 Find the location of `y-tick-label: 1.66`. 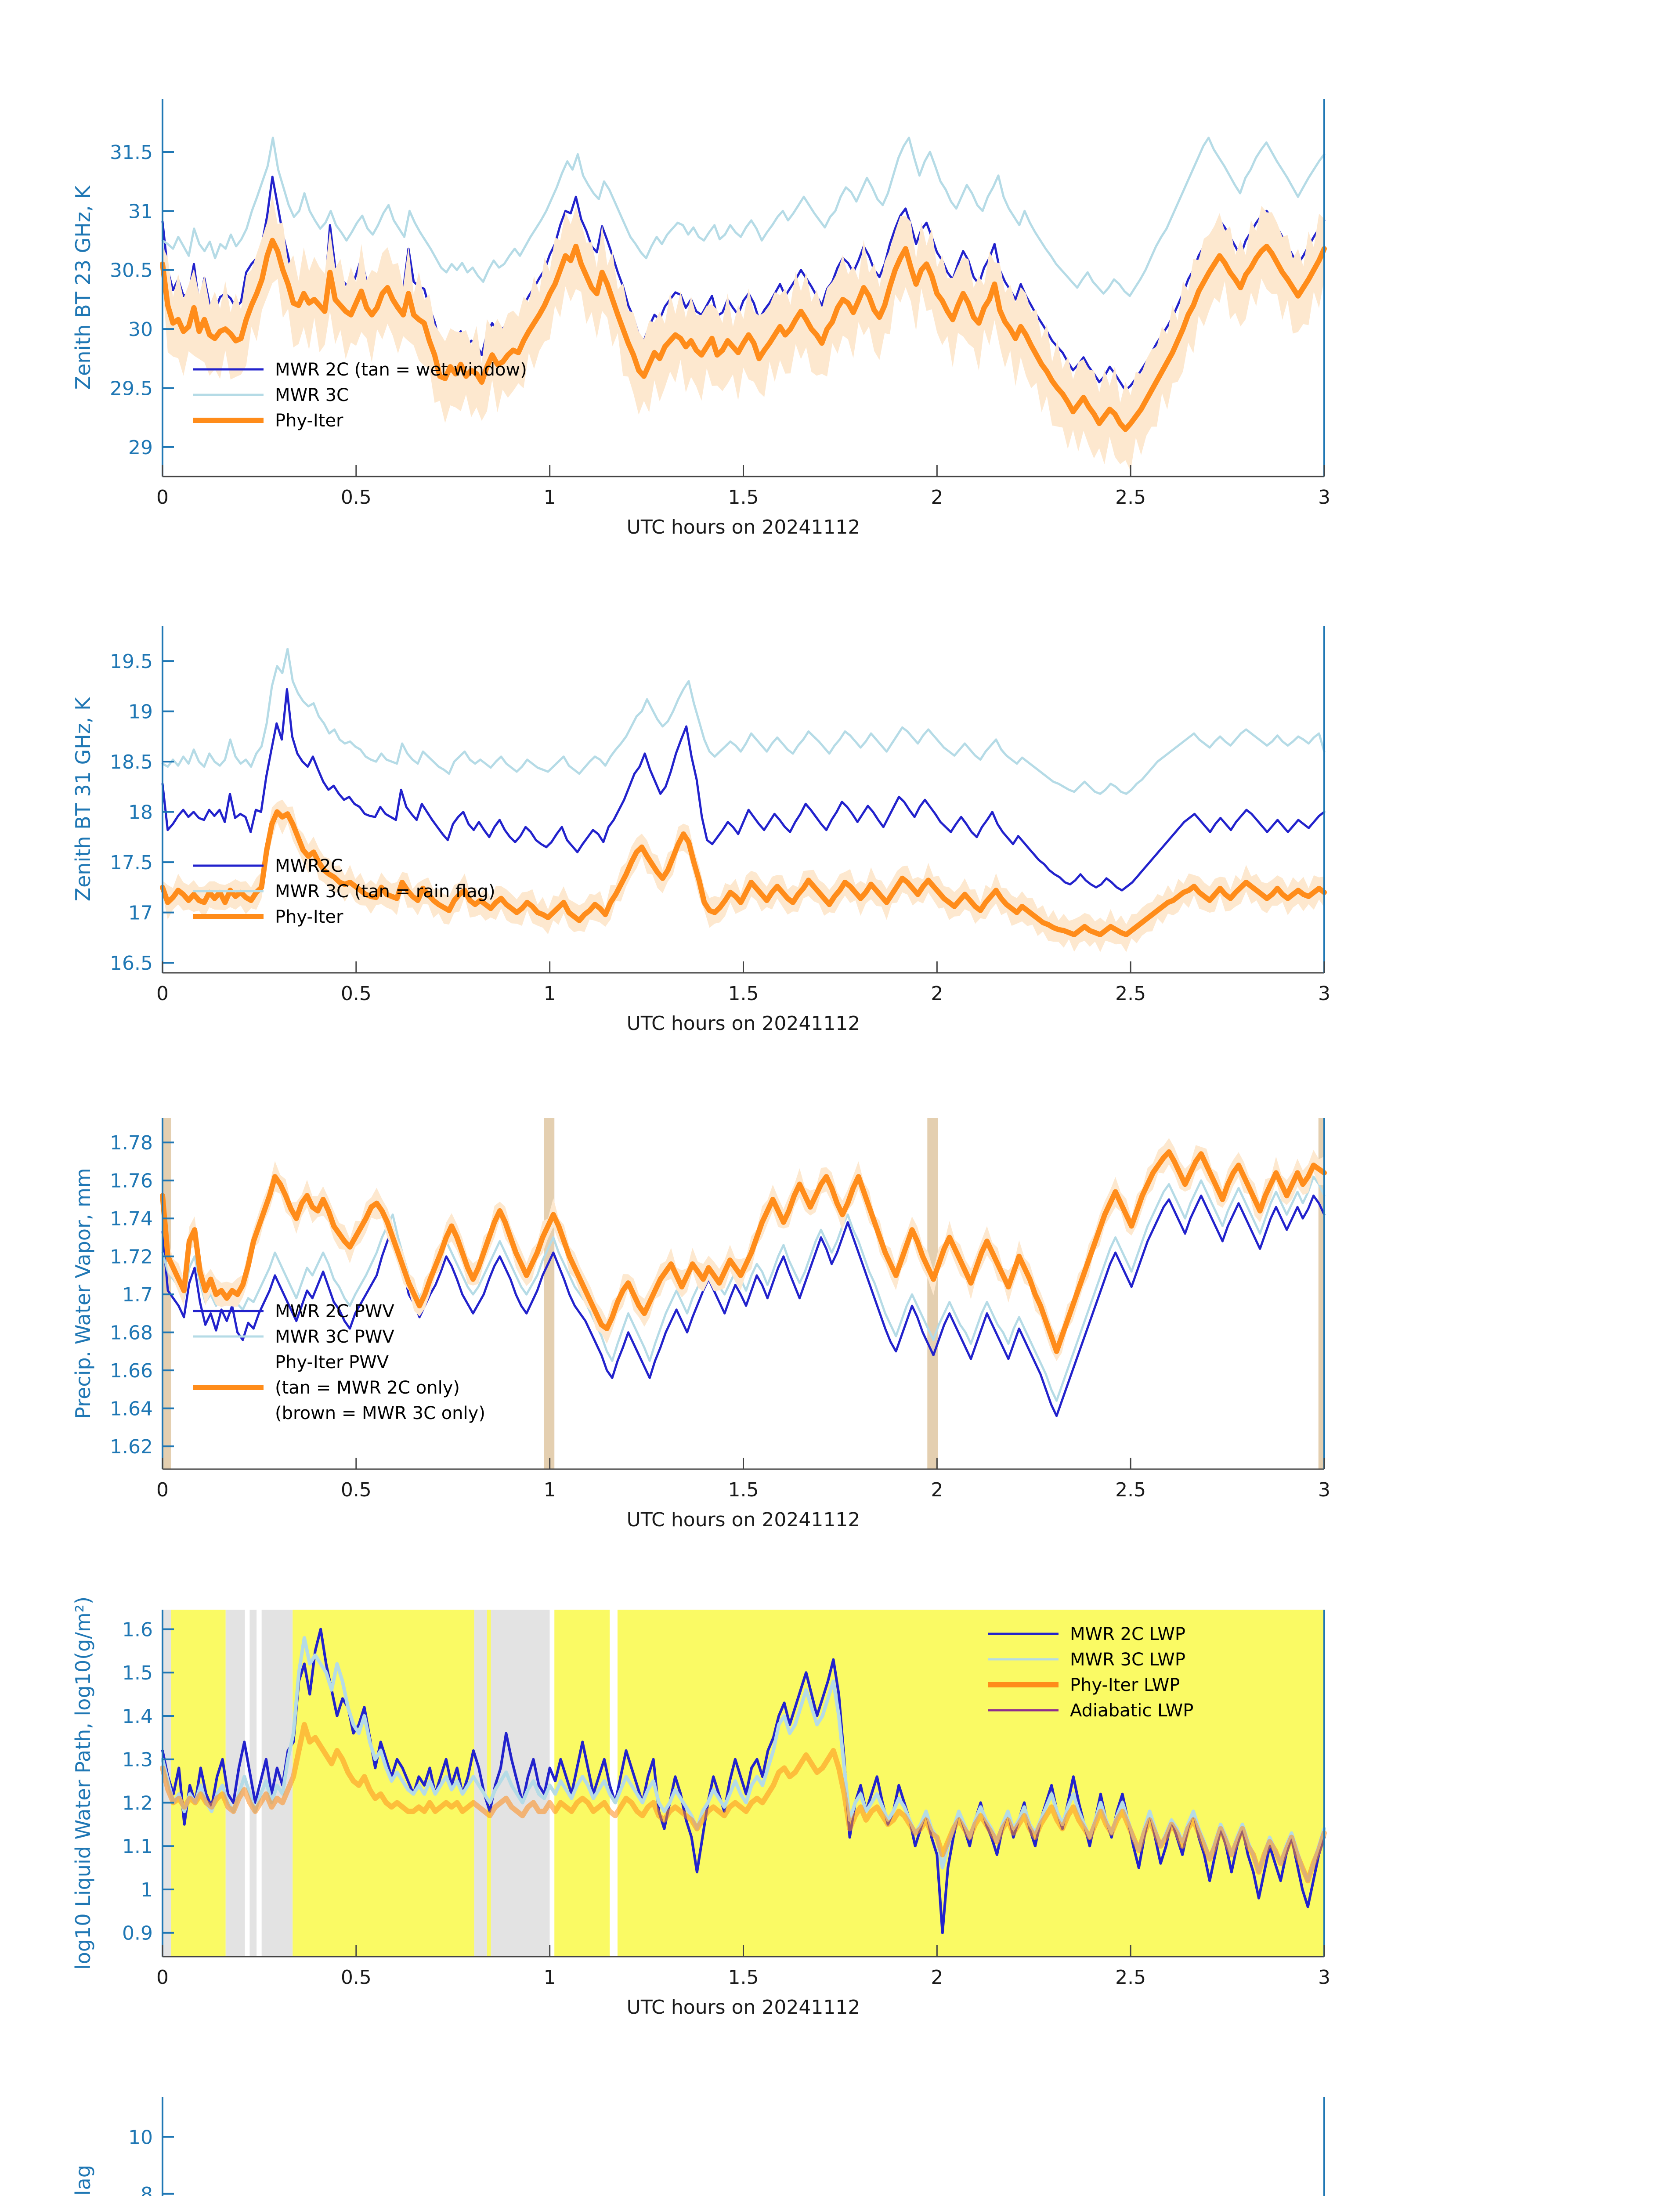

y-tick-label: 1.66 is located at coordinates (131, 1371).